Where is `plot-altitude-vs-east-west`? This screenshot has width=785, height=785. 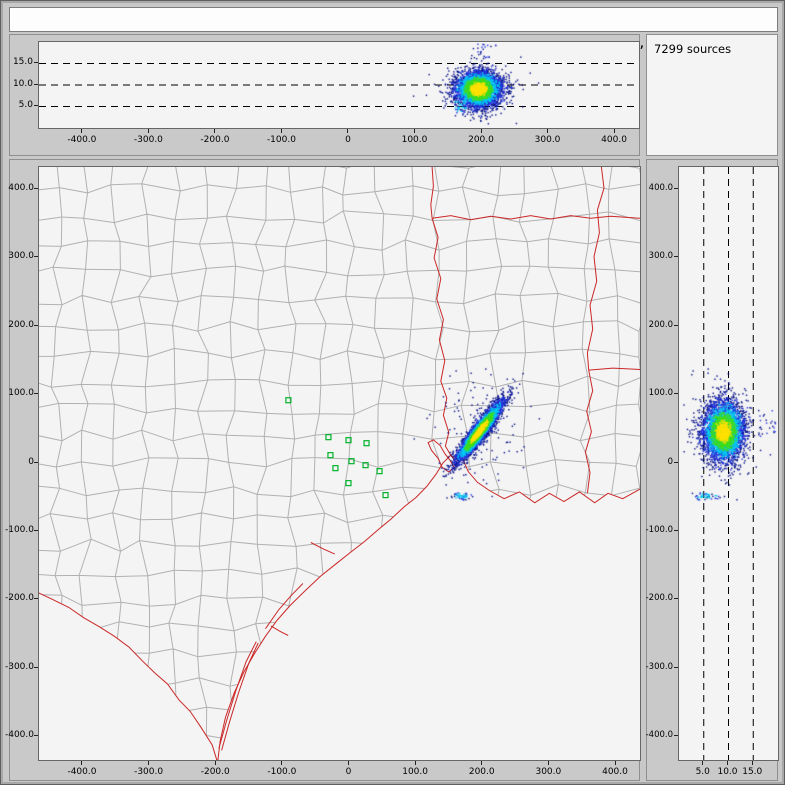 plot-altitude-vs-east-west is located at coordinates (339, 85).